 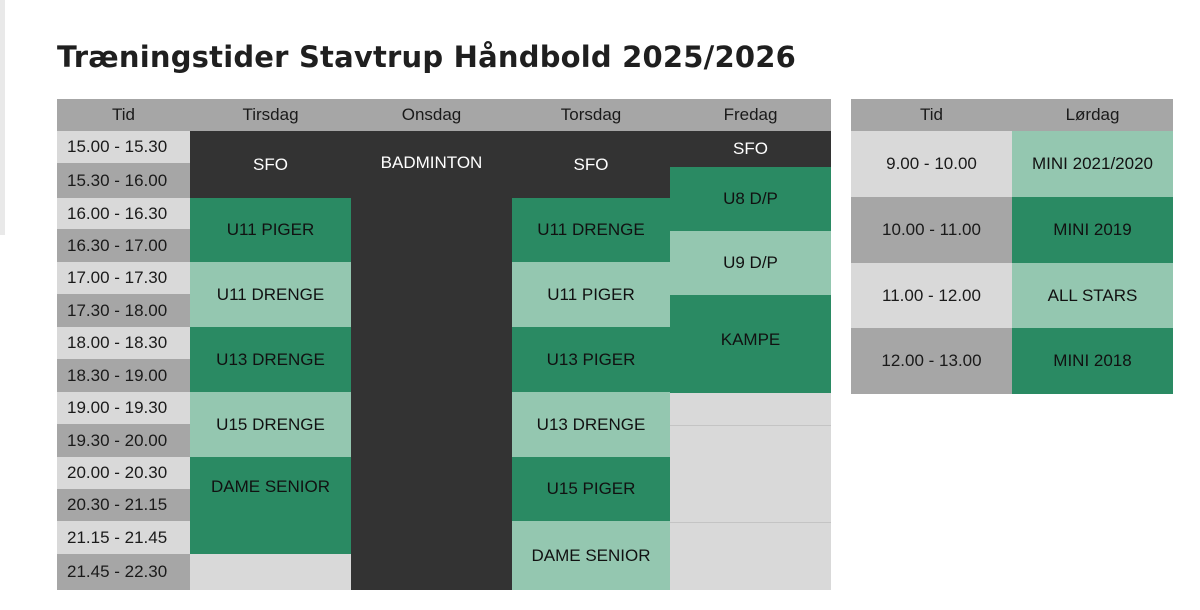 I want to click on saturday-time-slot: 10.00 - 11.00, so click(x=931, y=230).